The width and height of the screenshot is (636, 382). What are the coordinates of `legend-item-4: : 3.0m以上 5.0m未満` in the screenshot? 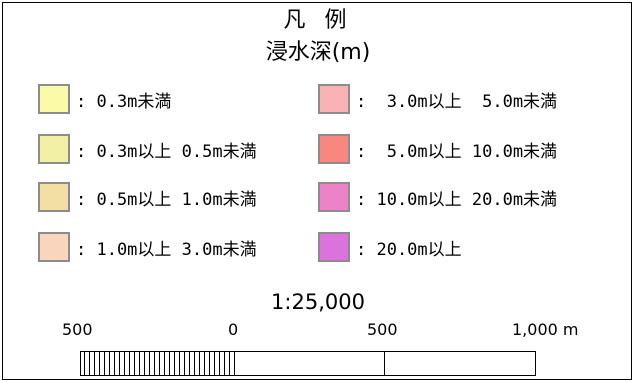 It's located at (437, 99).